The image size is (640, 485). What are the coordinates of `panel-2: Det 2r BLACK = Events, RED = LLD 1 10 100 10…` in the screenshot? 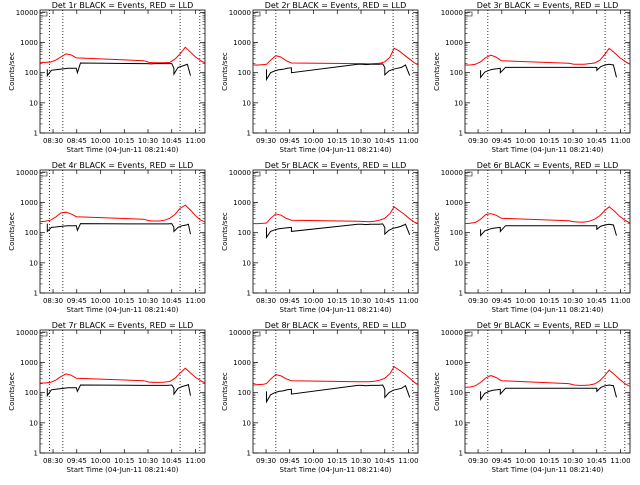 It's located at (320, 77).